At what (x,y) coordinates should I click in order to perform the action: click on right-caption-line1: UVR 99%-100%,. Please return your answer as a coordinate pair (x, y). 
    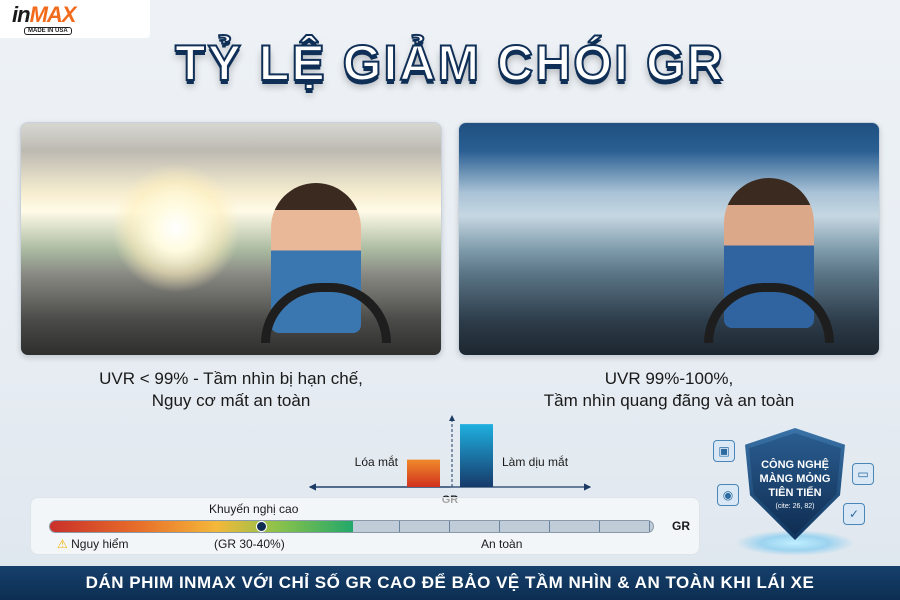
    Looking at the image, I should click on (669, 378).